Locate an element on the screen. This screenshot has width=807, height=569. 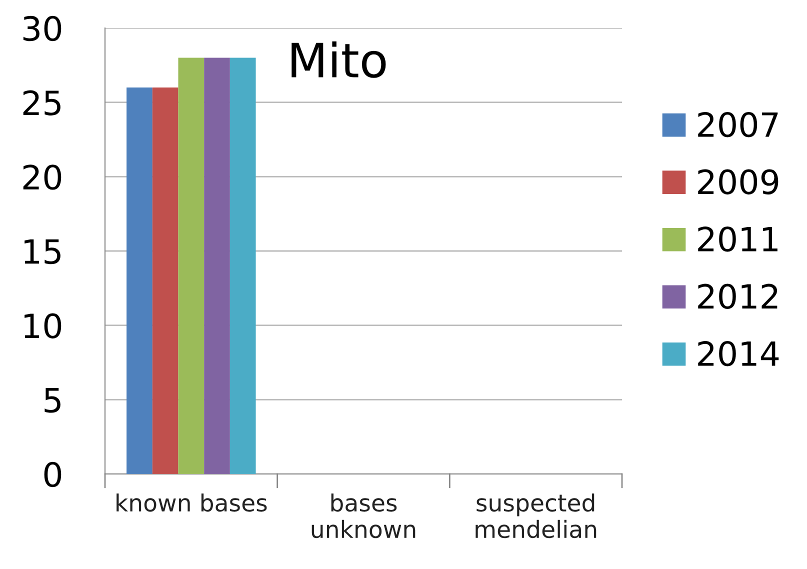
chart-title: Mito is located at coordinates (339, 59).